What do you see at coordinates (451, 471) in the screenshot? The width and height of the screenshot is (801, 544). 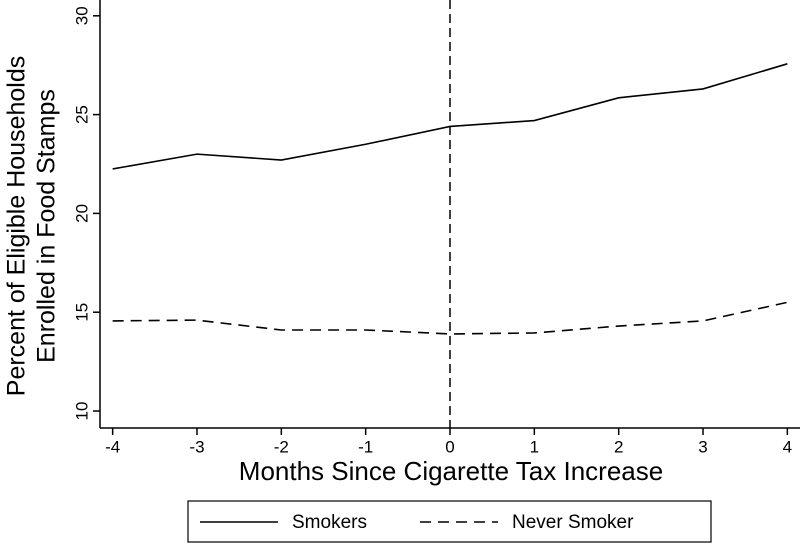 I see `x-axis-title: Months Since Cigarette Tax Increase` at bounding box center [451, 471].